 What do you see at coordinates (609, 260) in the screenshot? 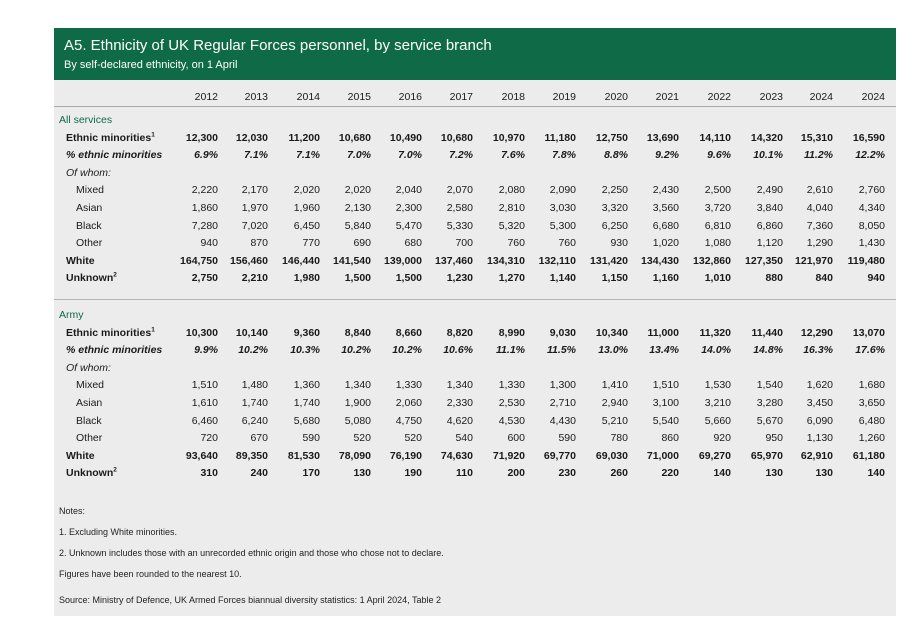
I see `table-cell: 131,420` at bounding box center [609, 260].